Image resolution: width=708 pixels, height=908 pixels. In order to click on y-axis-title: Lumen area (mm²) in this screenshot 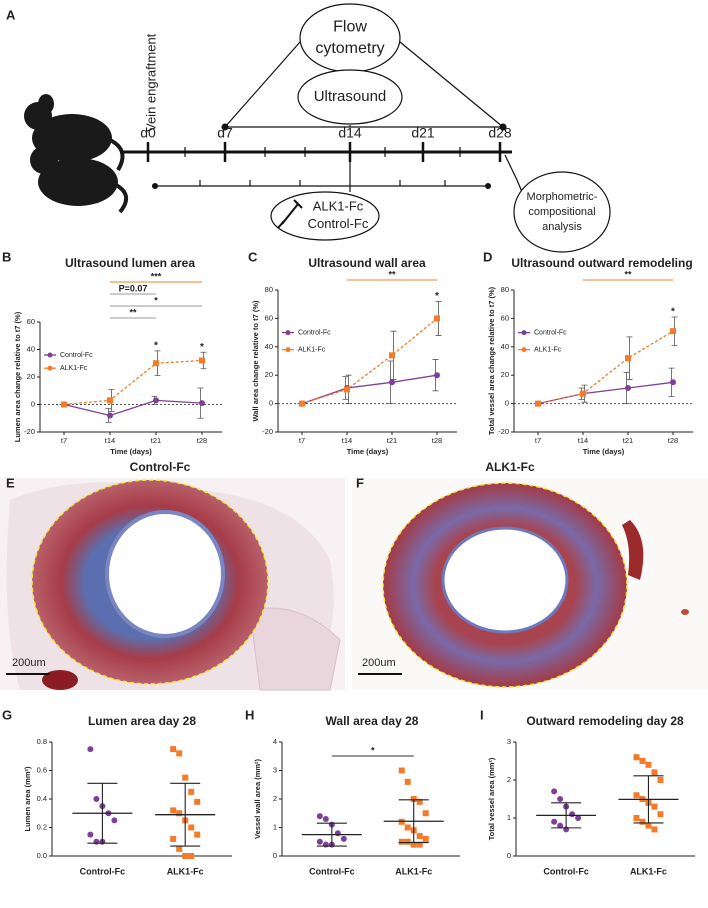, I will do `click(27, 799)`.